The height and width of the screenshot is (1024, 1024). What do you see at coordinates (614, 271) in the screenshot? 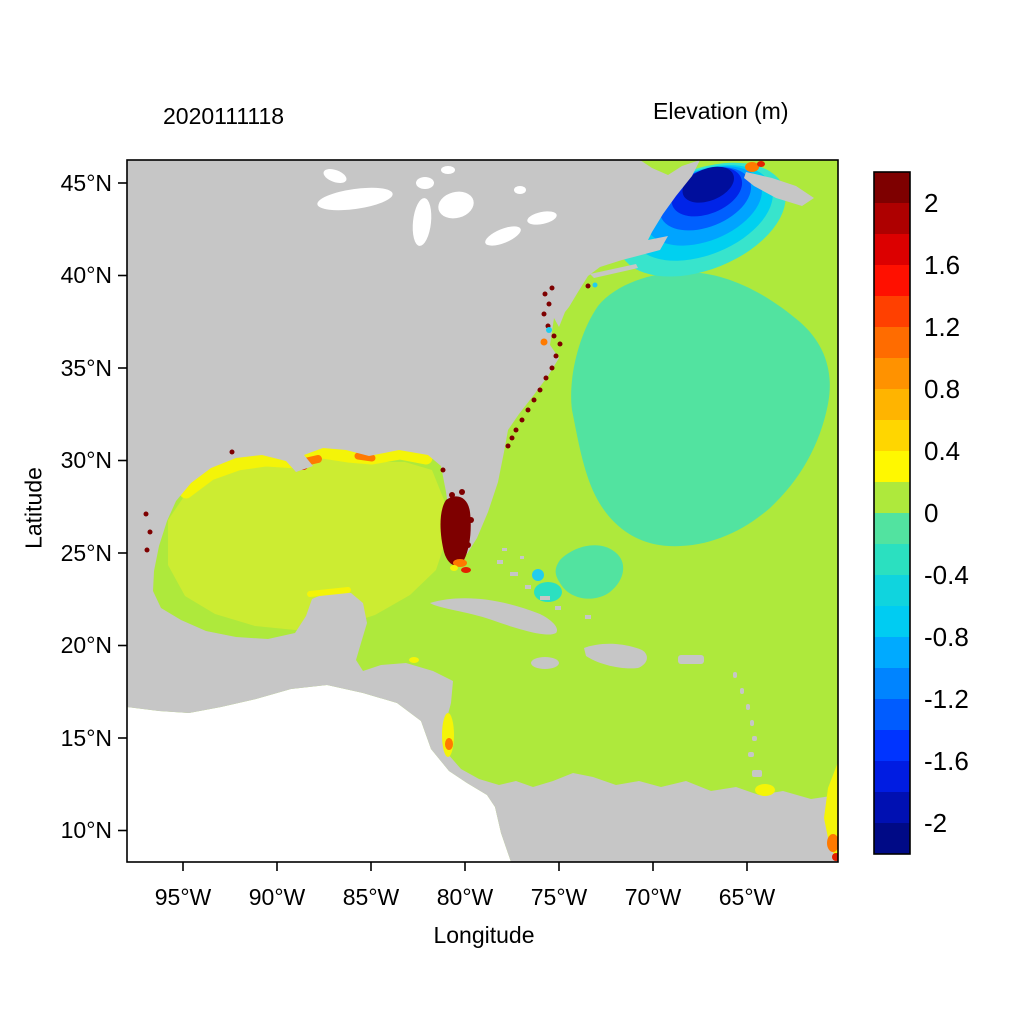
I see `long-island-land` at bounding box center [614, 271].